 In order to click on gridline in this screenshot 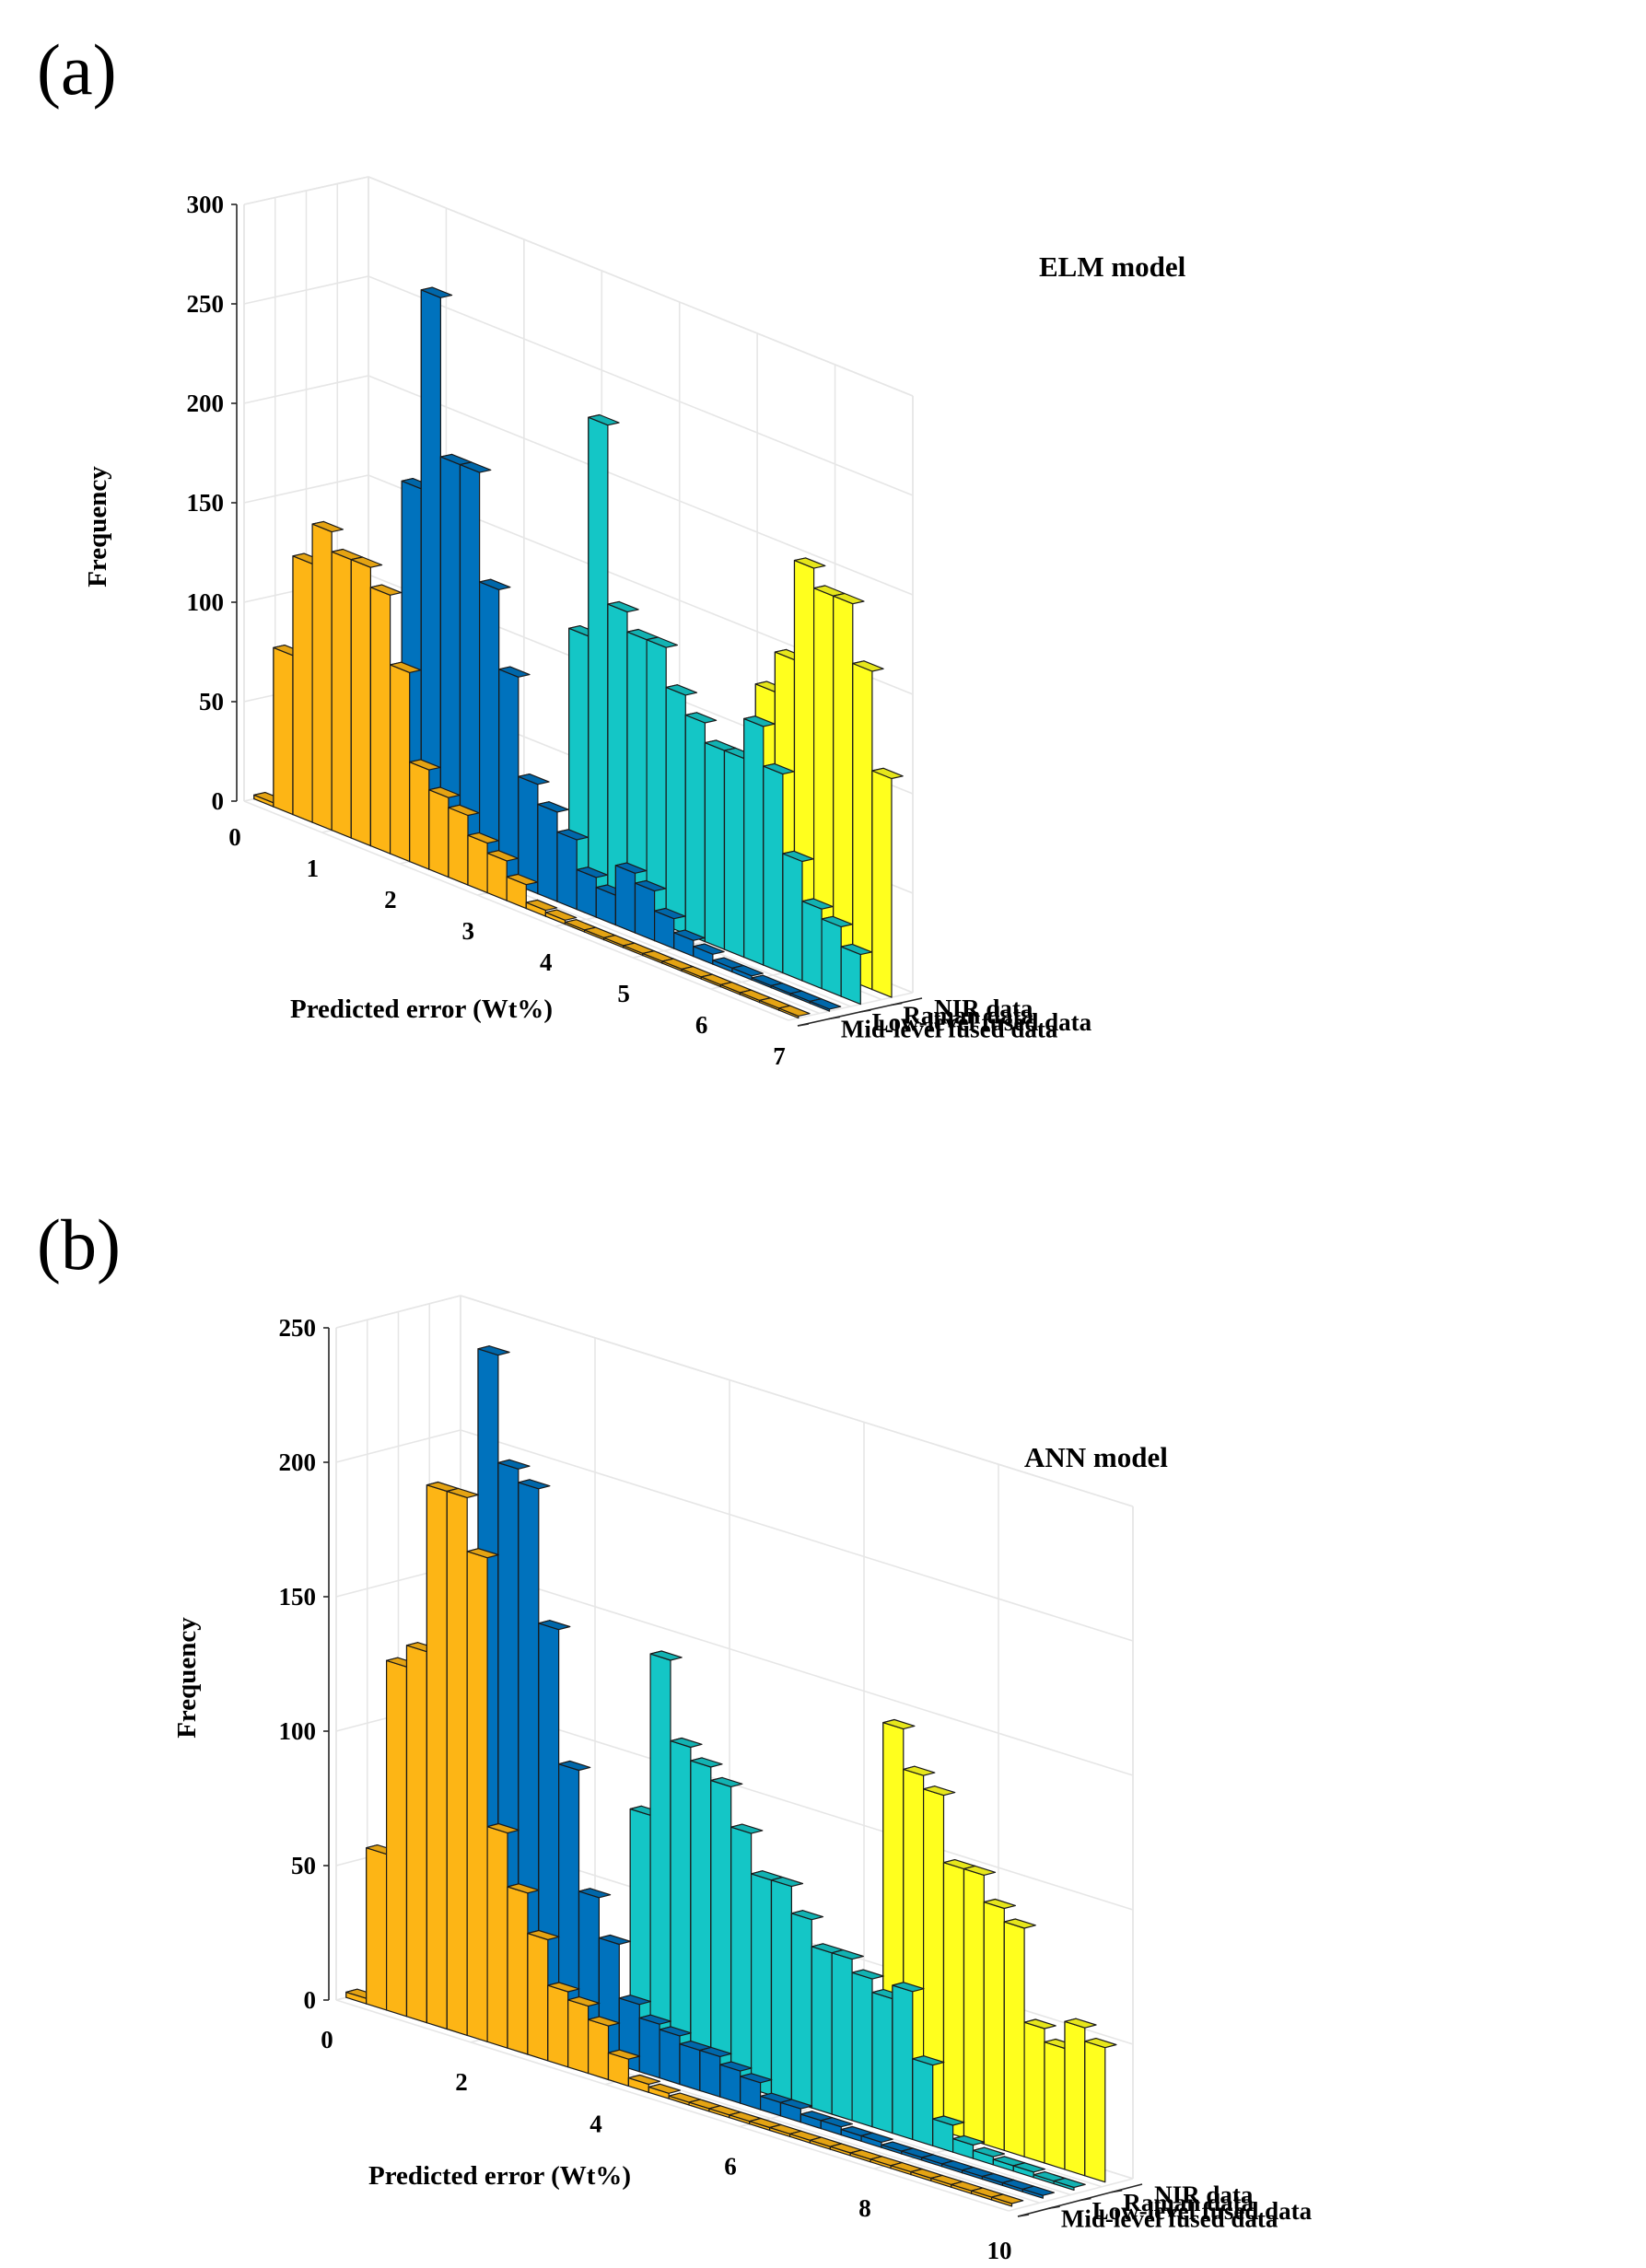, I will do `click(797, 1670)`.